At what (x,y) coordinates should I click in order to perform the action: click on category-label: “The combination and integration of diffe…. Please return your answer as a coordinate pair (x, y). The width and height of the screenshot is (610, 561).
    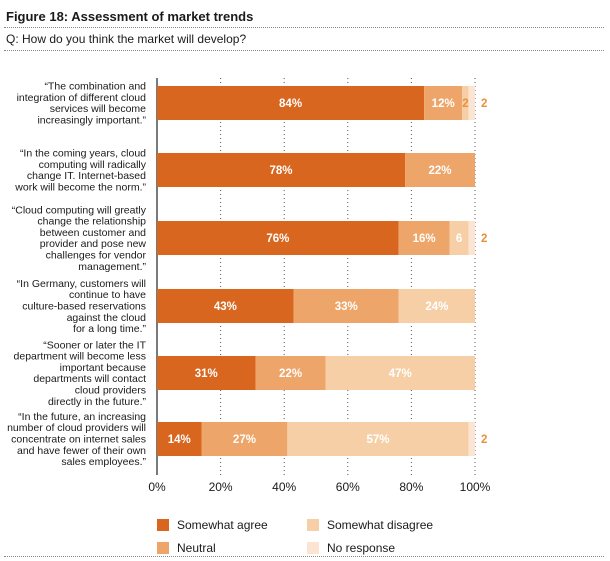
    Looking at the image, I should click on (82, 104).